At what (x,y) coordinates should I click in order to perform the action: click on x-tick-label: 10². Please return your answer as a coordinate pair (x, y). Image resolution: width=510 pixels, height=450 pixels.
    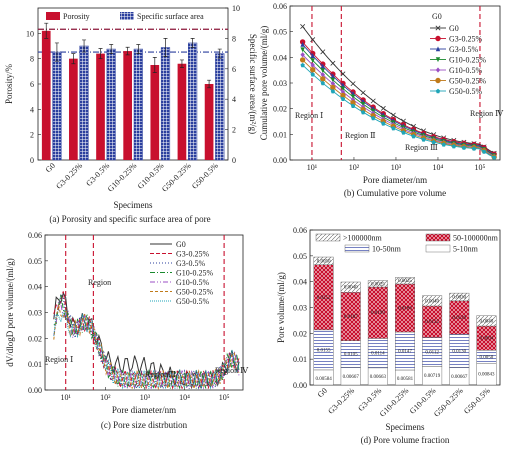
    Looking at the image, I should click on (105, 397).